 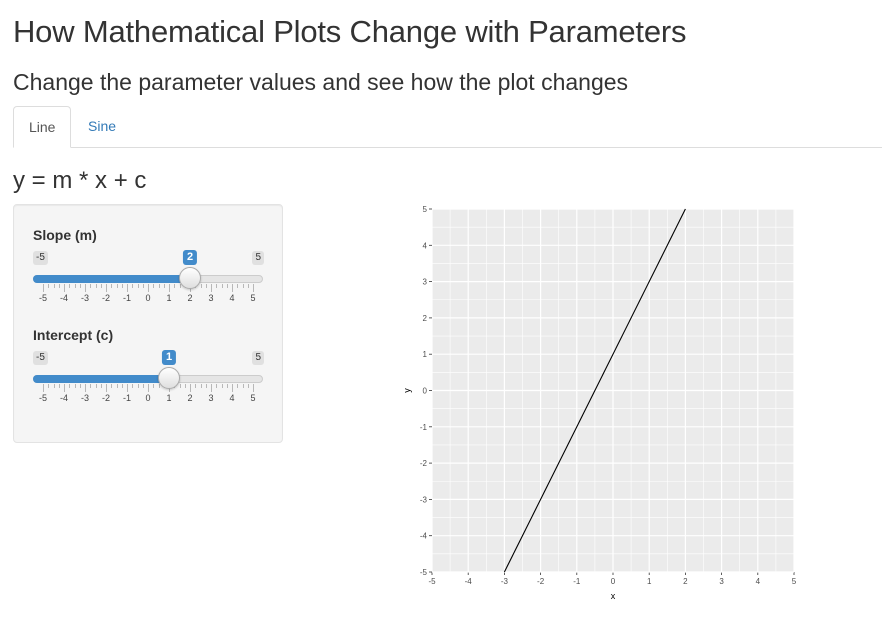 What do you see at coordinates (425, 391) in the screenshot?
I see `y-tick-label: 0` at bounding box center [425, 391].